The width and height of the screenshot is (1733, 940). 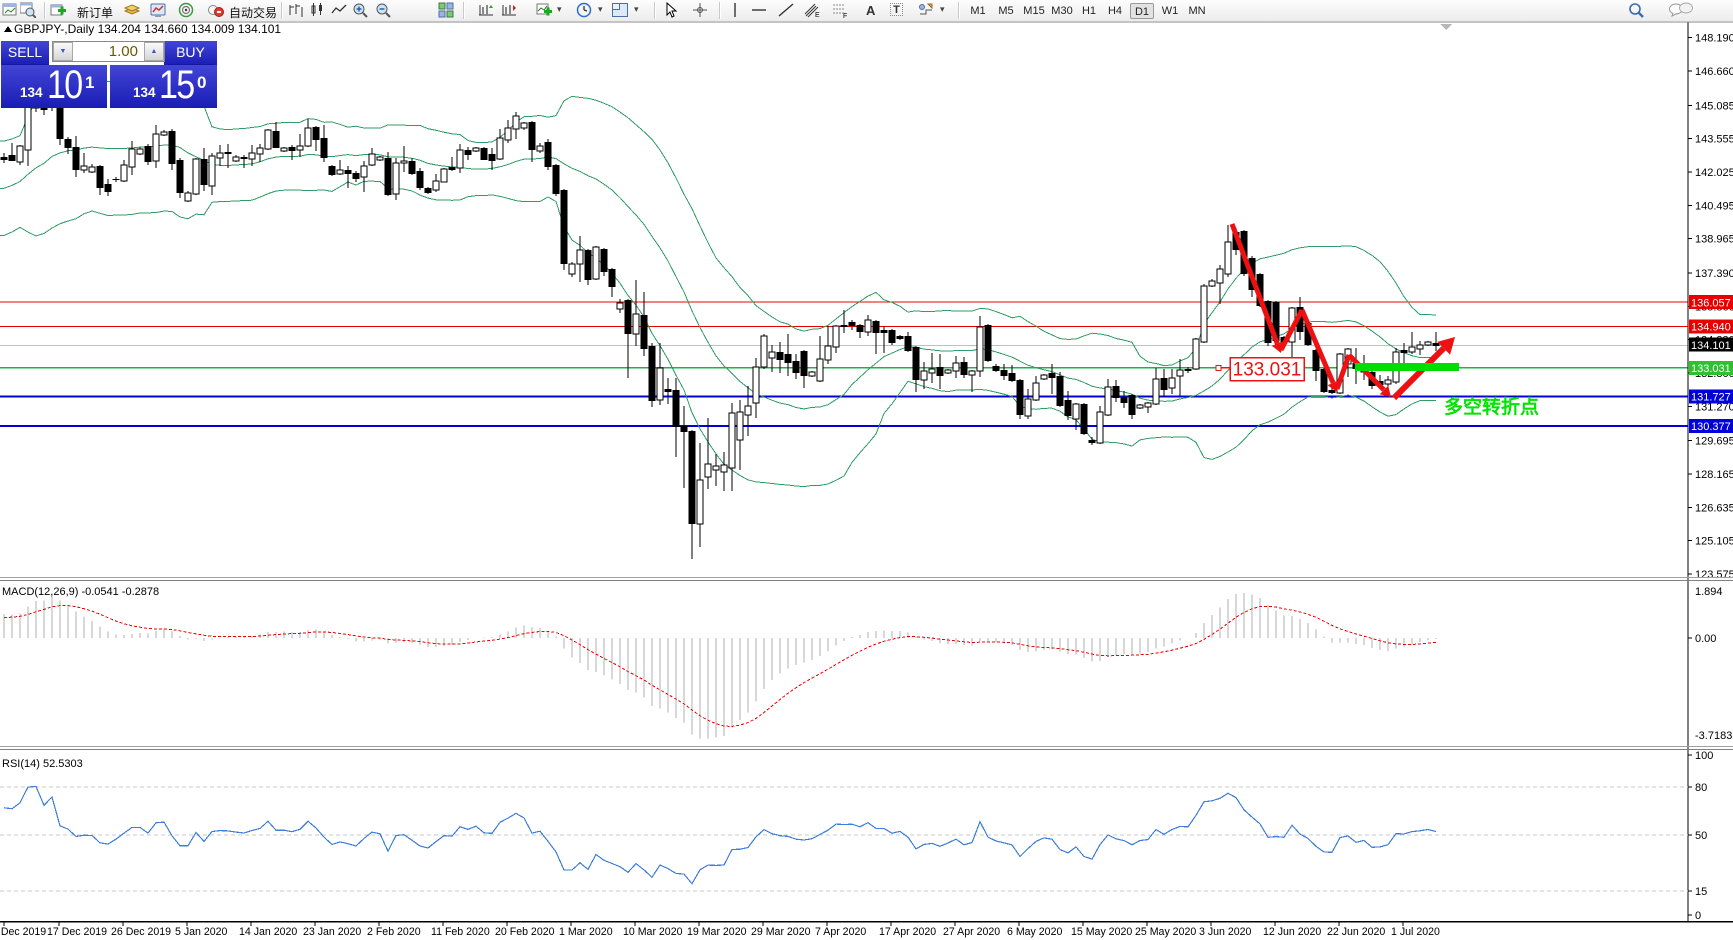 What do you see at coordinates (1034, 932) in the screenshot?
I see `svg-text: 6 May 2020` at bounding box center [1034, 932].